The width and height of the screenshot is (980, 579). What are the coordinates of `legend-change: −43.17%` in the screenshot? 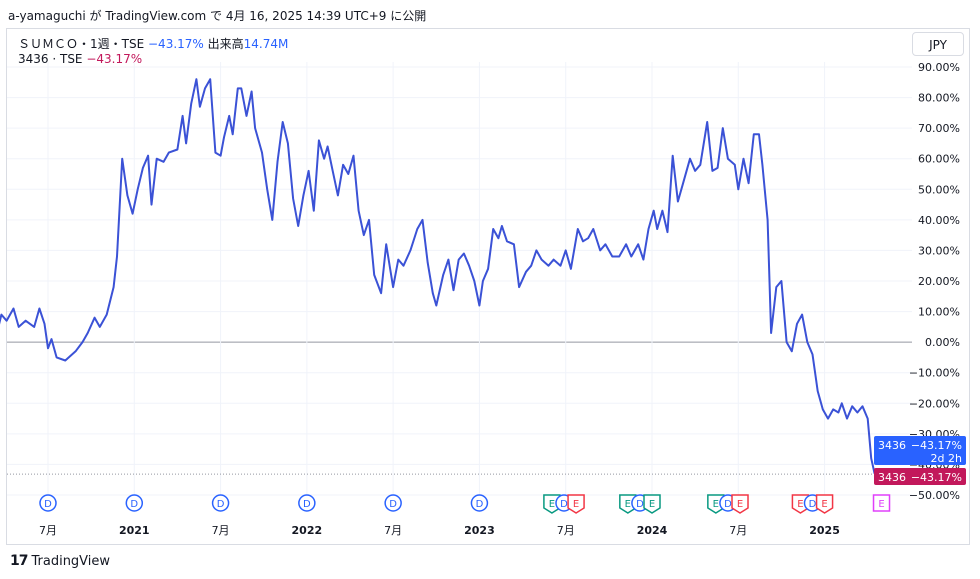 It's located at (176, 44).